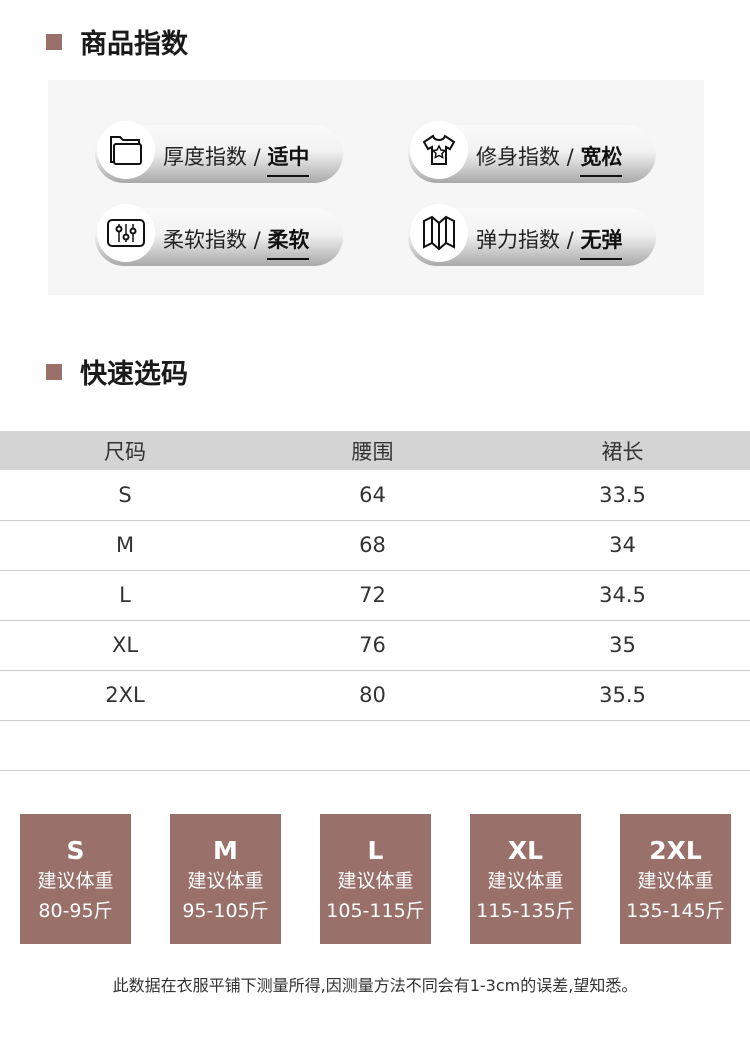  I want to click on index-value: 宽松, so click(601, 161).